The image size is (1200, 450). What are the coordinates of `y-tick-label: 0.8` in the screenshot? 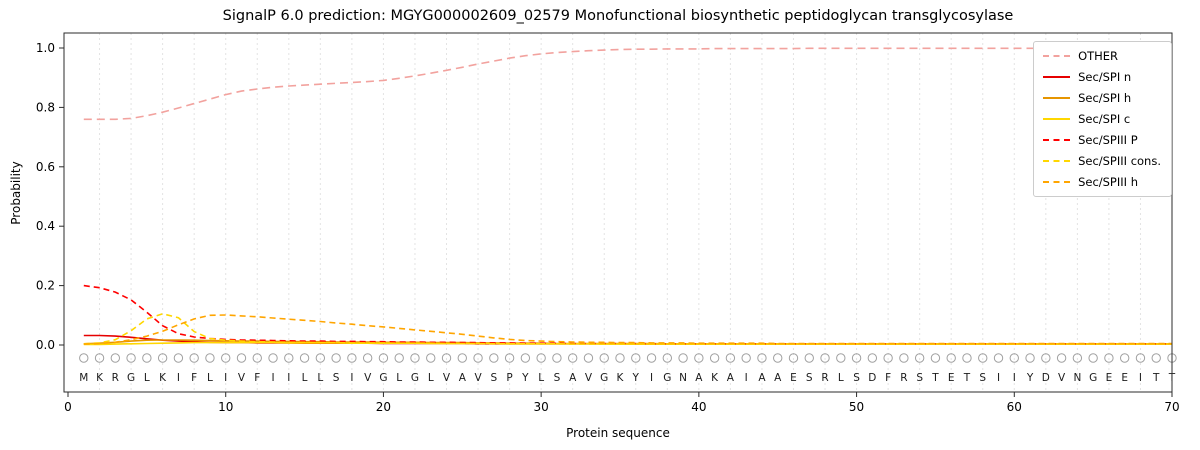 It's located at (45, 107).